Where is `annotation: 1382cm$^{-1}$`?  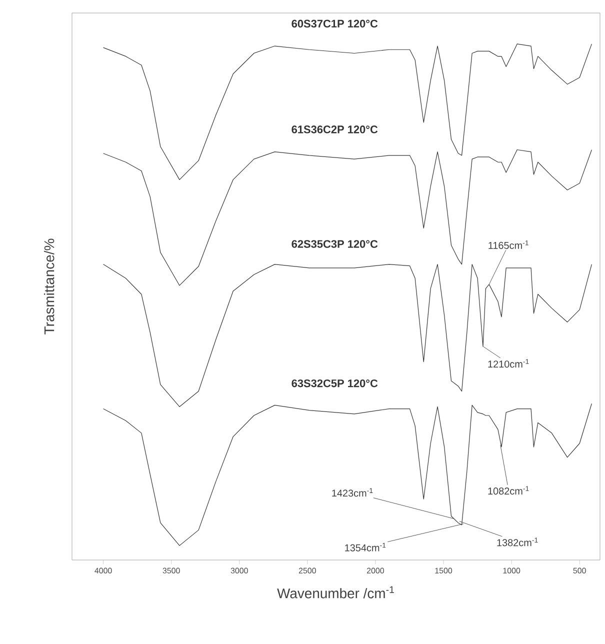
annotation: 1382cm$^{-1}$ is located at coordinates (517, 542).